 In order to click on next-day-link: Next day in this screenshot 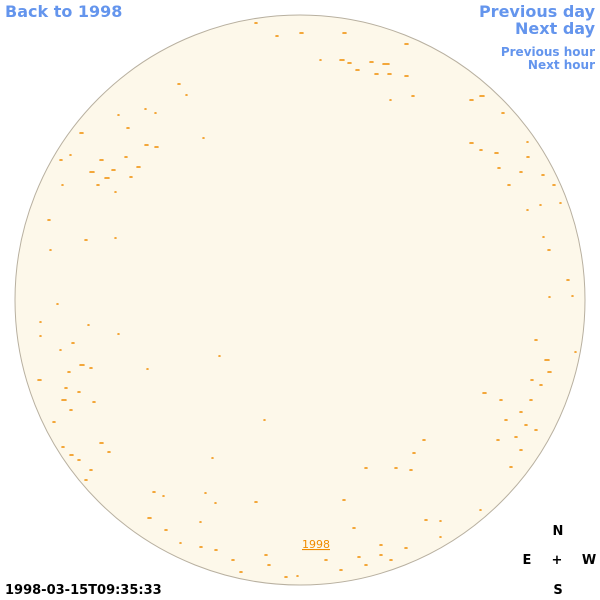, I will do `click(555, 28)`.